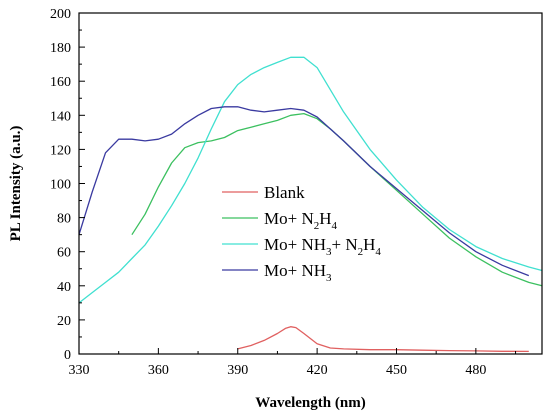 The image size is (550, 413). I want to click on y-tick-label: 40, so click(64, 287).